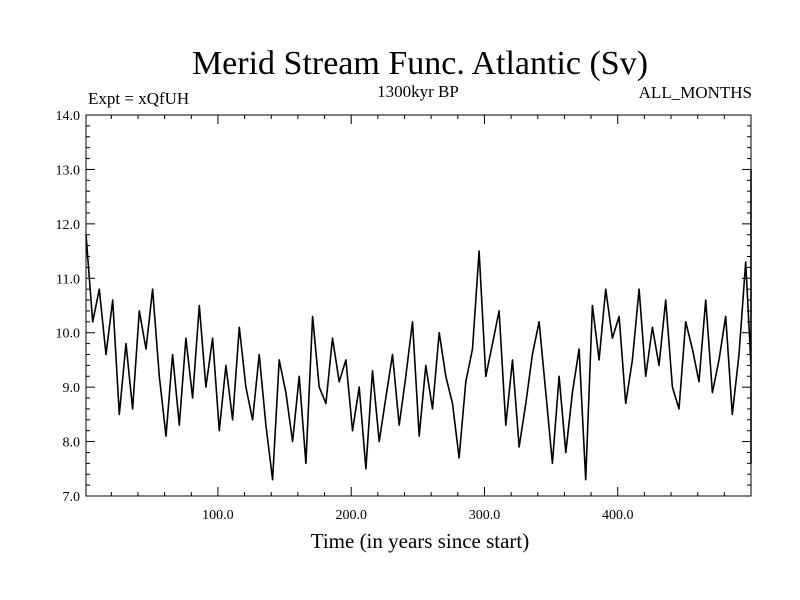 The height and width of the screenshot is (600, 800). I want to click on y-tick-label: 8.0, so click(72, 443).